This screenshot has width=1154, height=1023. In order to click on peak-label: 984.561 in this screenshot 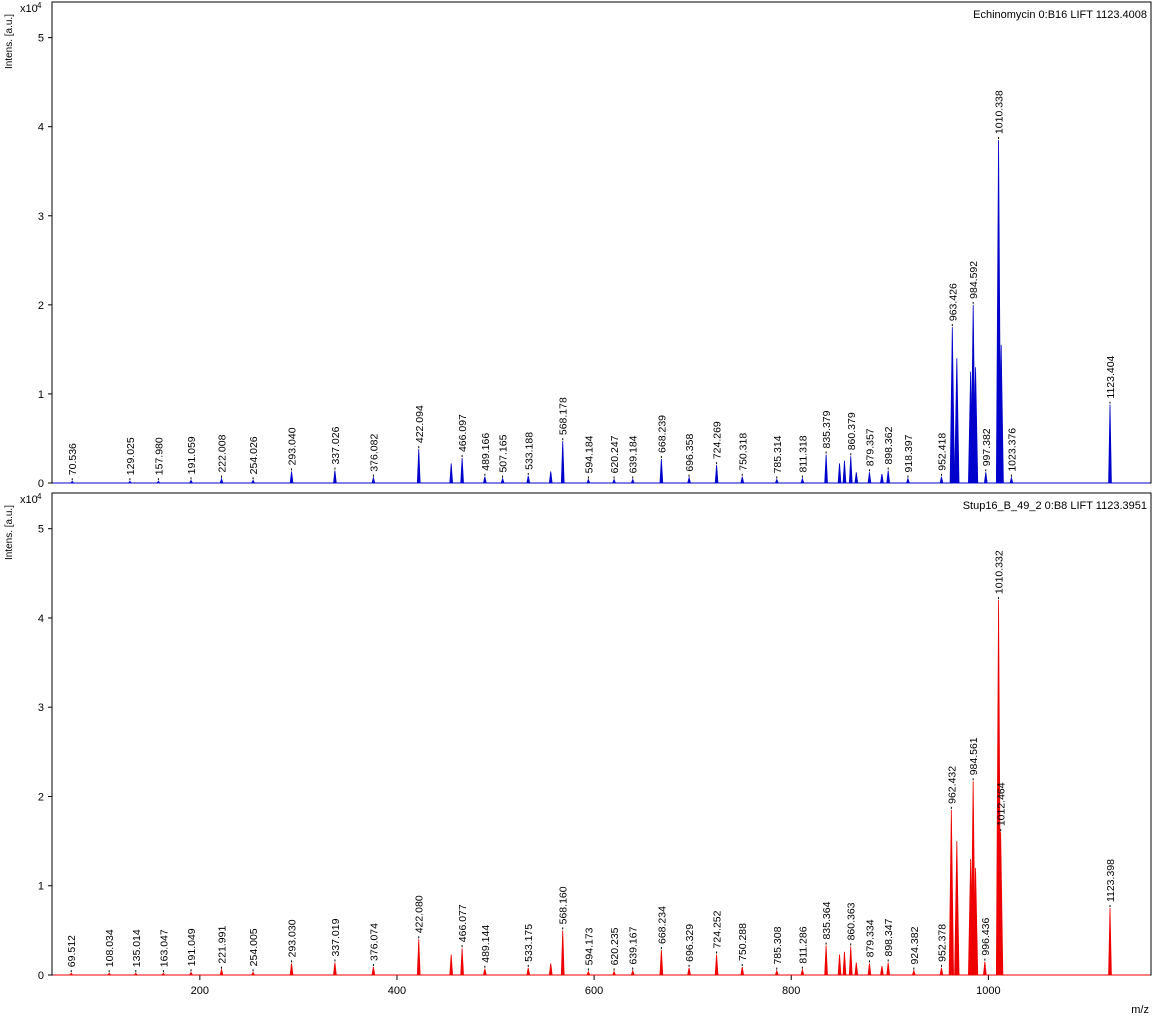, I will do `click(974, 756)`.